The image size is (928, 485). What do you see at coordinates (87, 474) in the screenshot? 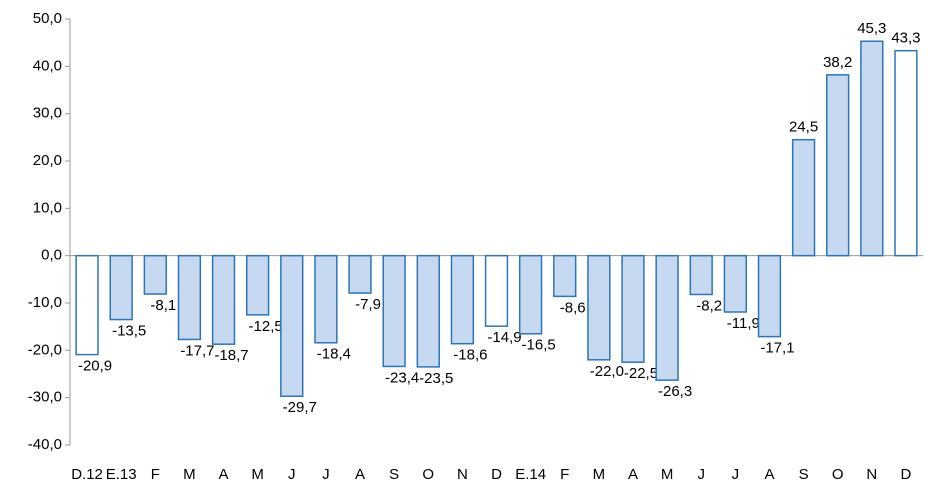
I see `x-tick-label: D.12` at bounding box center [87, 474].